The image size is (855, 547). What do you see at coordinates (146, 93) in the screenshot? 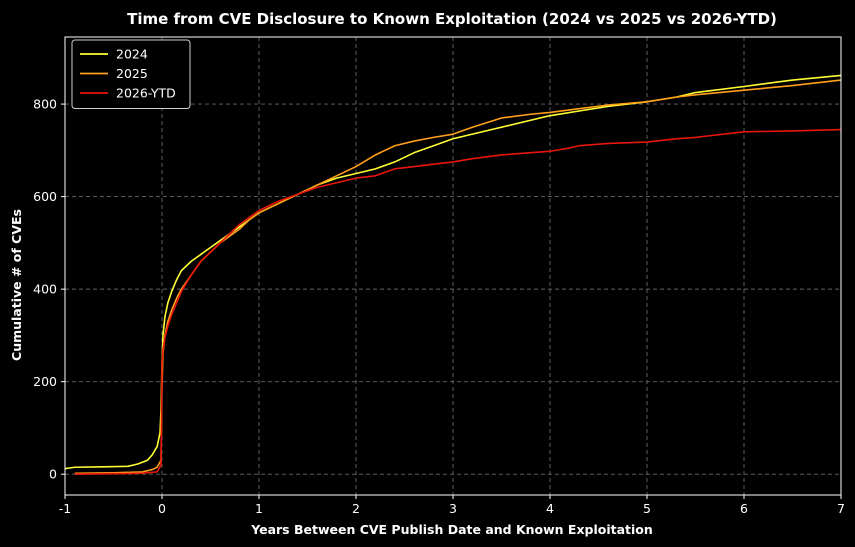
I see `legend-label: 2026-YTD` at bounding box center [146, 93].